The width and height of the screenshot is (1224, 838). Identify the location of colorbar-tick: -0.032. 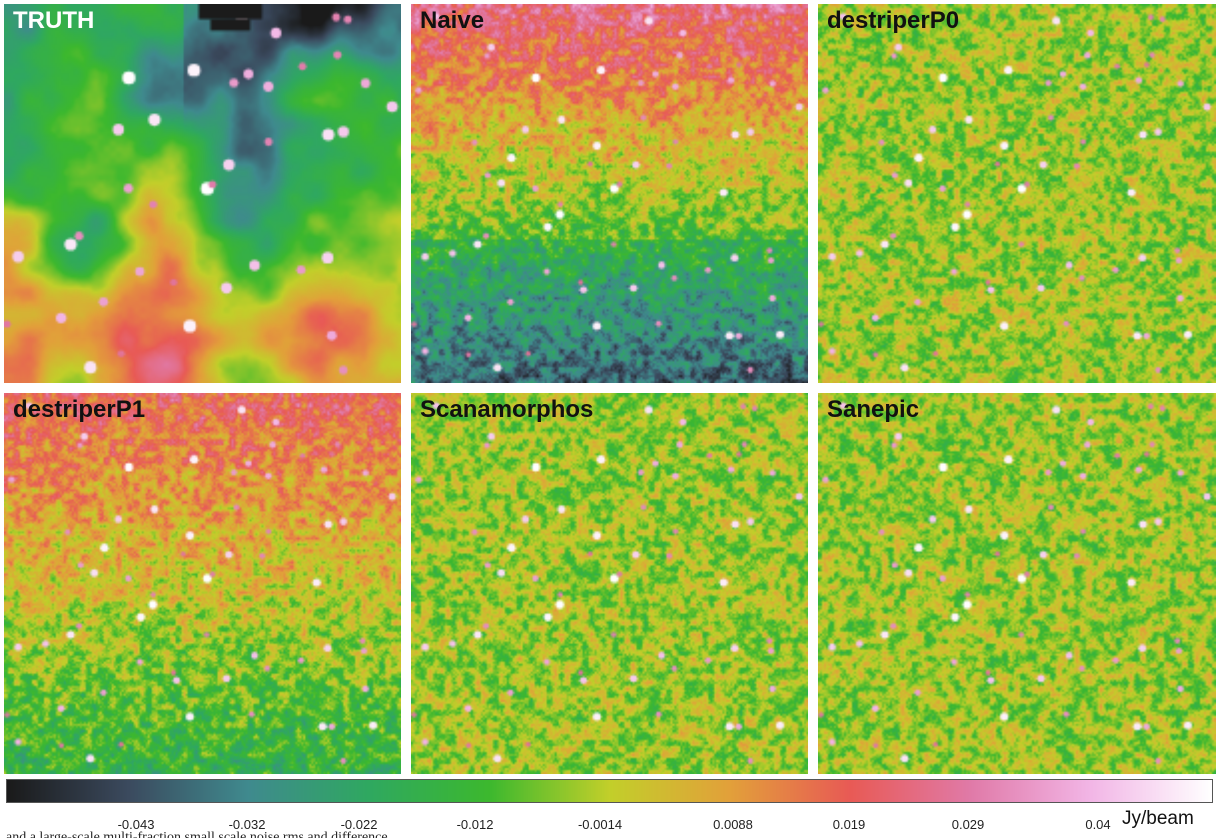
(247, 824).